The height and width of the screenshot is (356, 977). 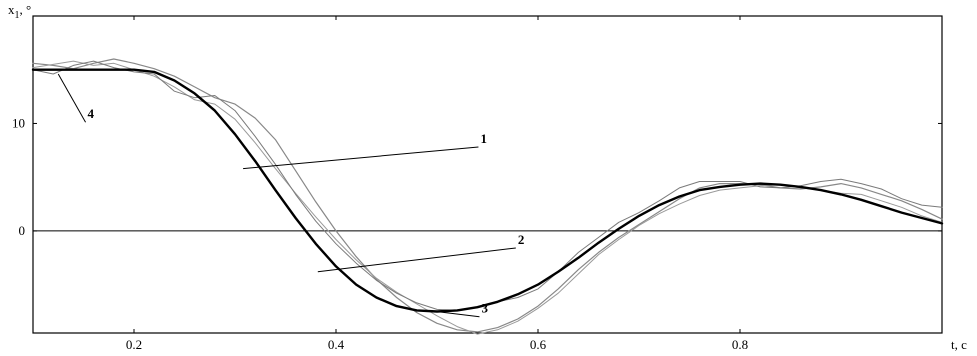 What do you see at coordinates (22, 230) in the screenshot?
I see `y-tick-label: 0` at bounding box center [22, 230].